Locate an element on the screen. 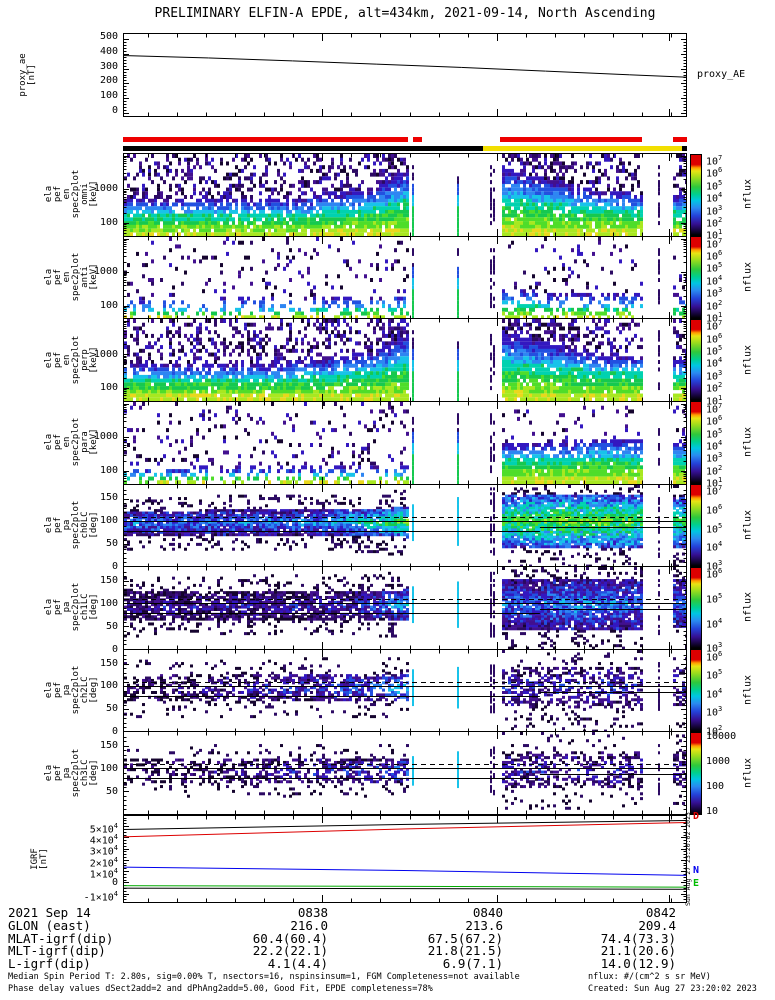 The height and width of the screenshot is (1000, 775). colorbar-omni is located at coordinates (696, 195).